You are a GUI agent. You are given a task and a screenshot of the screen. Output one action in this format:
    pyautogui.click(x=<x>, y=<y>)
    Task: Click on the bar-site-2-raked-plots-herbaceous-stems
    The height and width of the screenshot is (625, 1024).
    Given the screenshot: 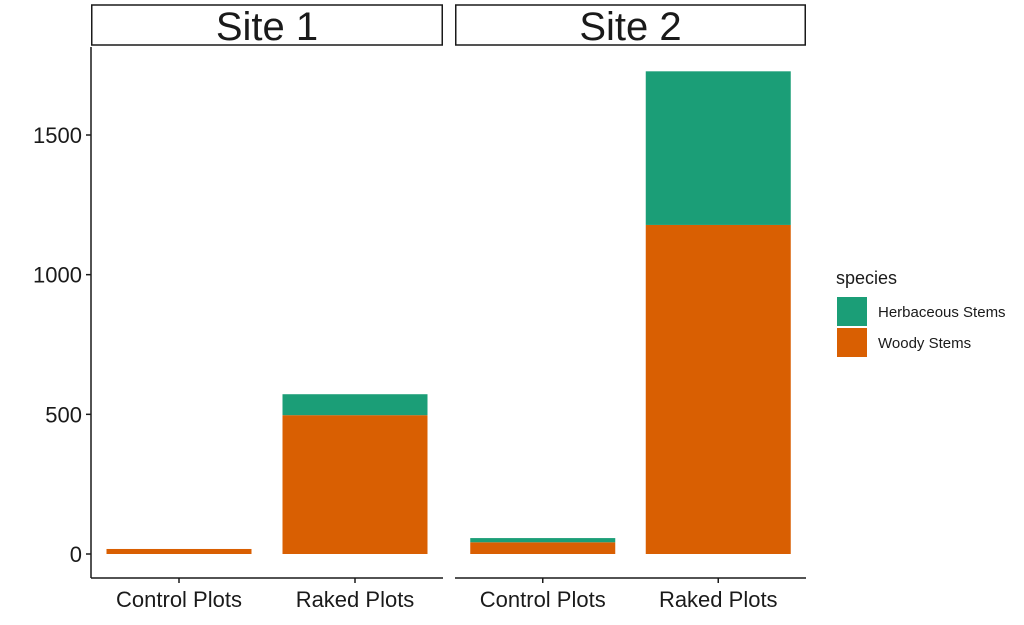 What is the action you would take?
    pyautogui.click(x=718, y=148)
    